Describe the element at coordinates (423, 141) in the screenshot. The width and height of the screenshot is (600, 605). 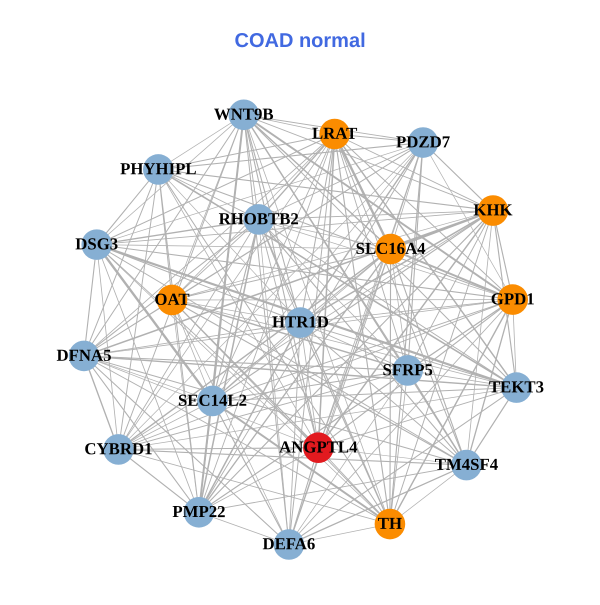
I see `svg-text: PDZD7` at that location.